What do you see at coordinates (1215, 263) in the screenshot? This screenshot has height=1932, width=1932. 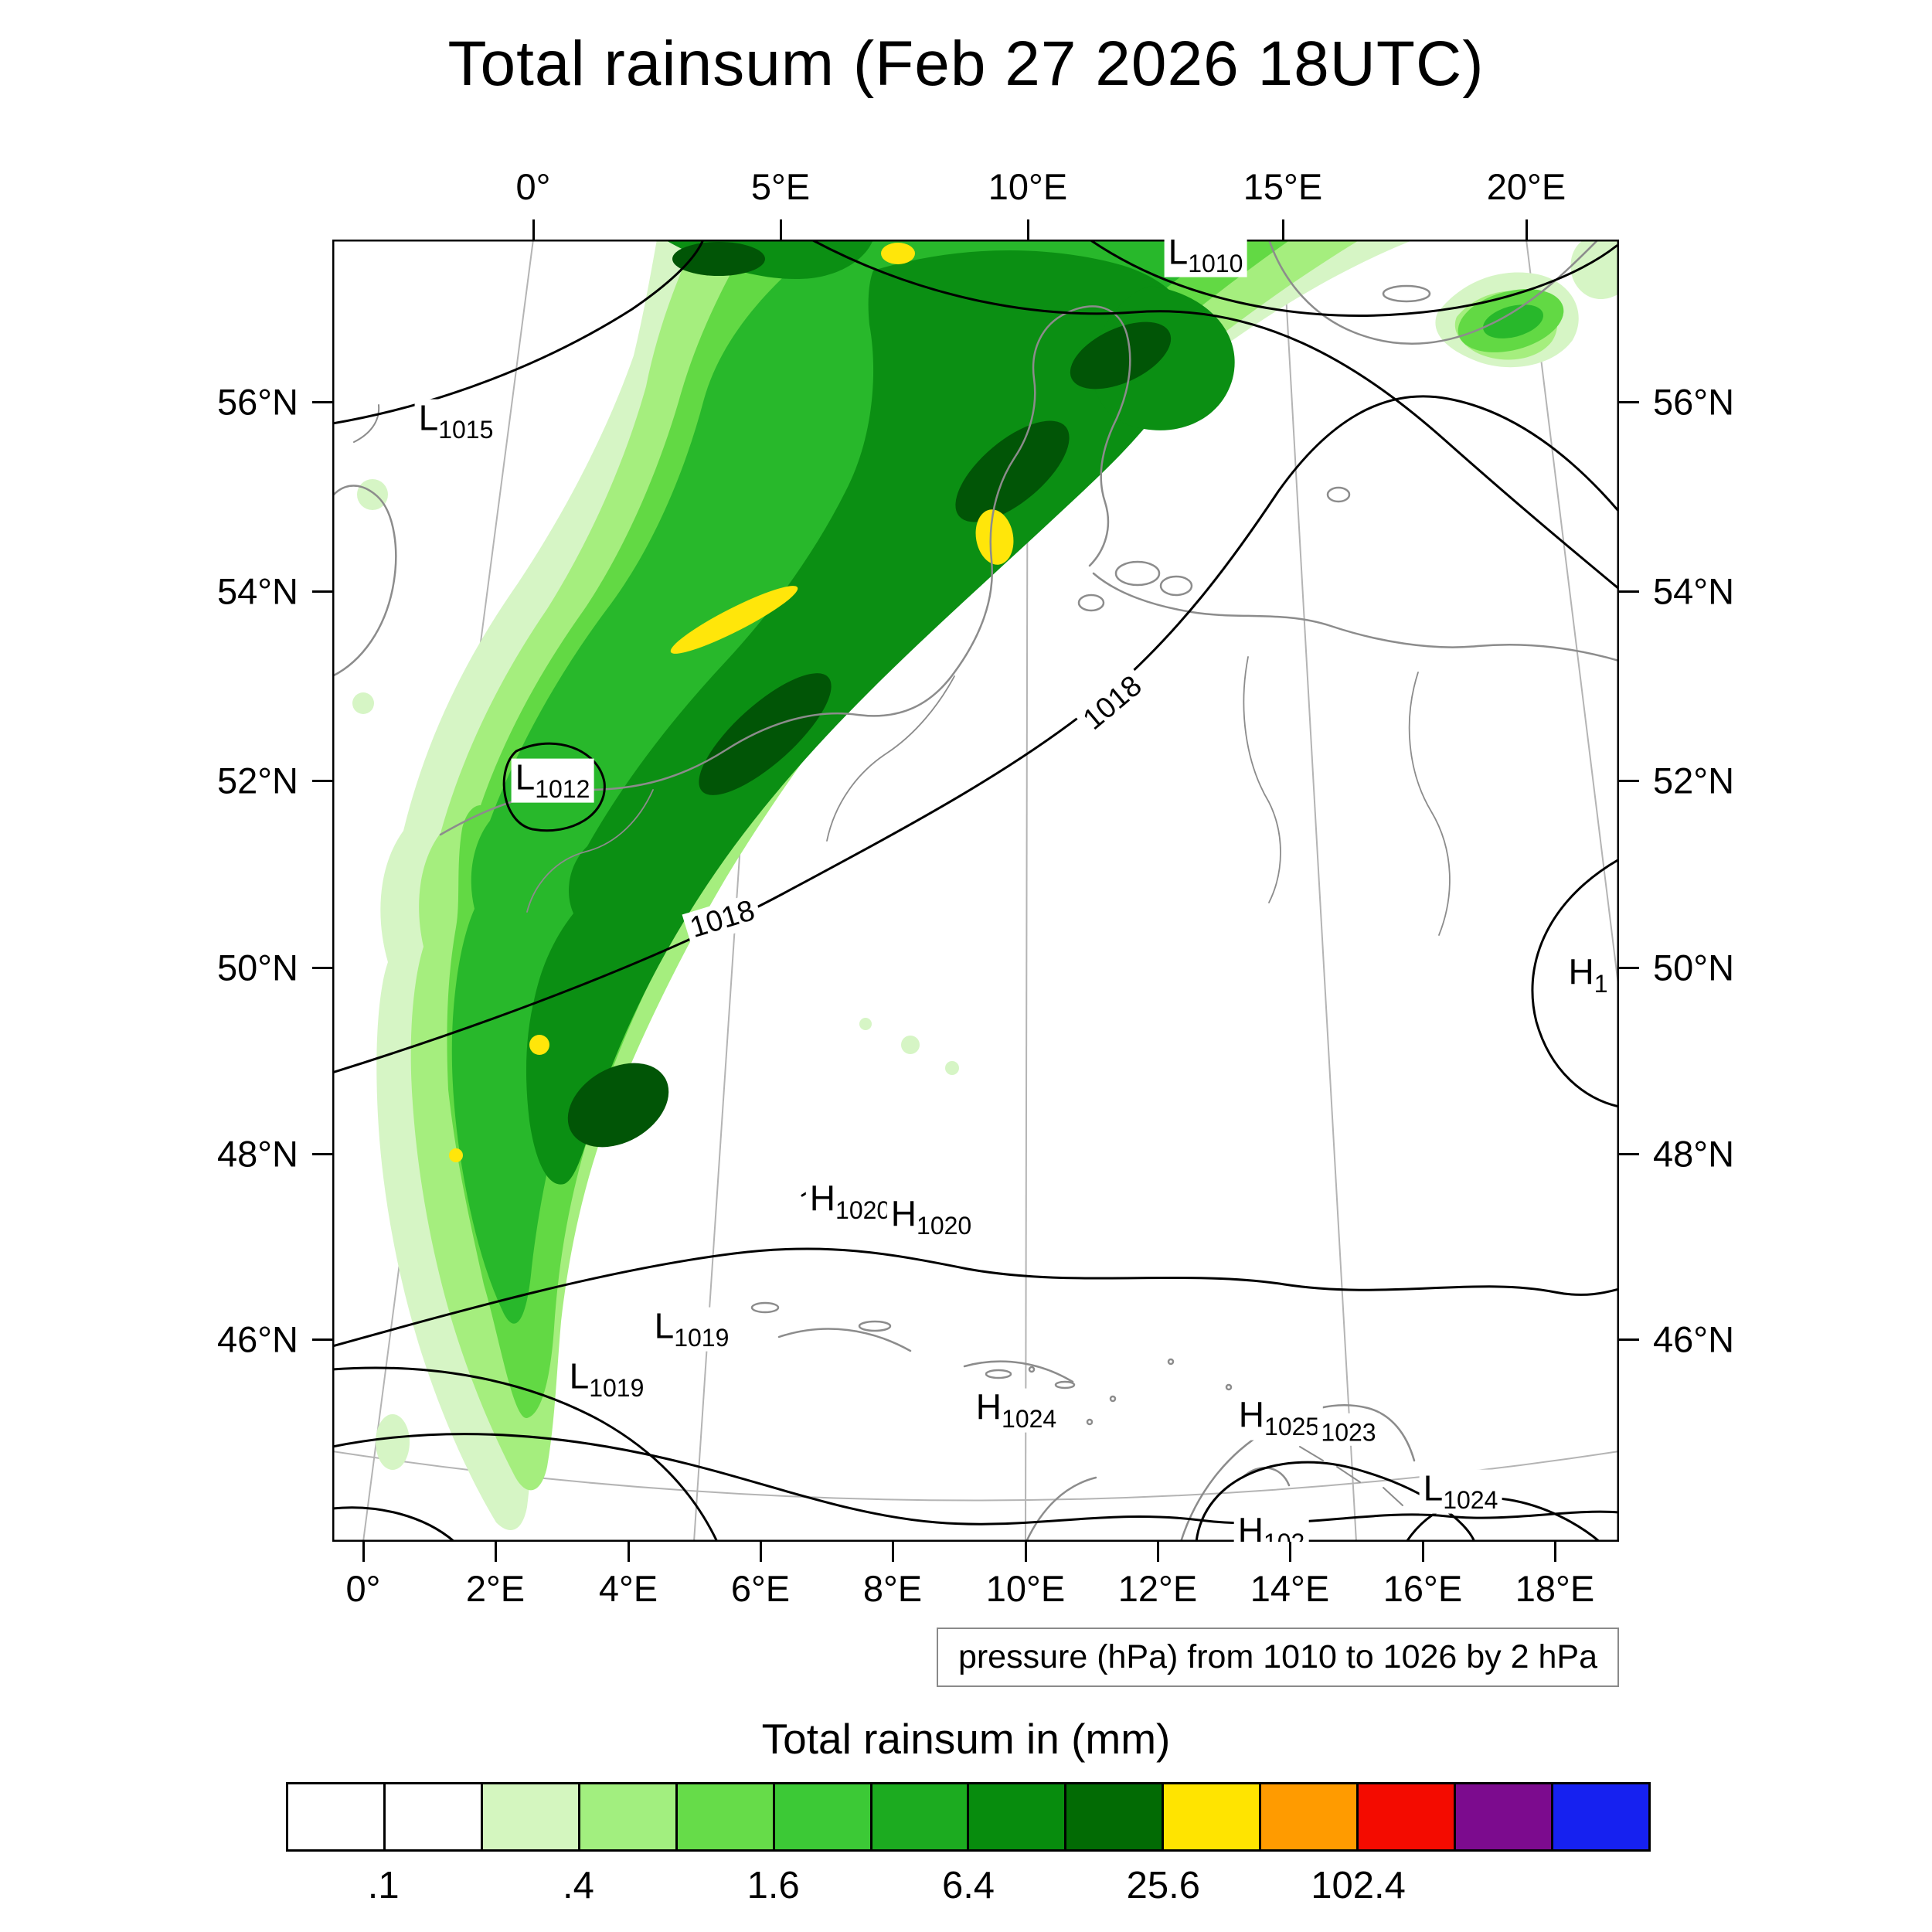 I see `pressure-center-value: 1010` at bounding box center [1215, 263].